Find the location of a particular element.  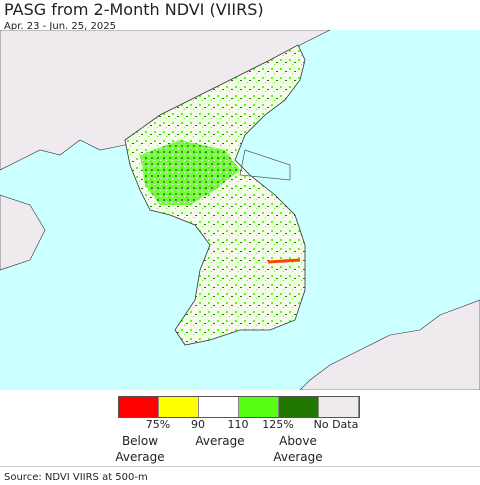

legend-bar is located at coordinates (239, 407).